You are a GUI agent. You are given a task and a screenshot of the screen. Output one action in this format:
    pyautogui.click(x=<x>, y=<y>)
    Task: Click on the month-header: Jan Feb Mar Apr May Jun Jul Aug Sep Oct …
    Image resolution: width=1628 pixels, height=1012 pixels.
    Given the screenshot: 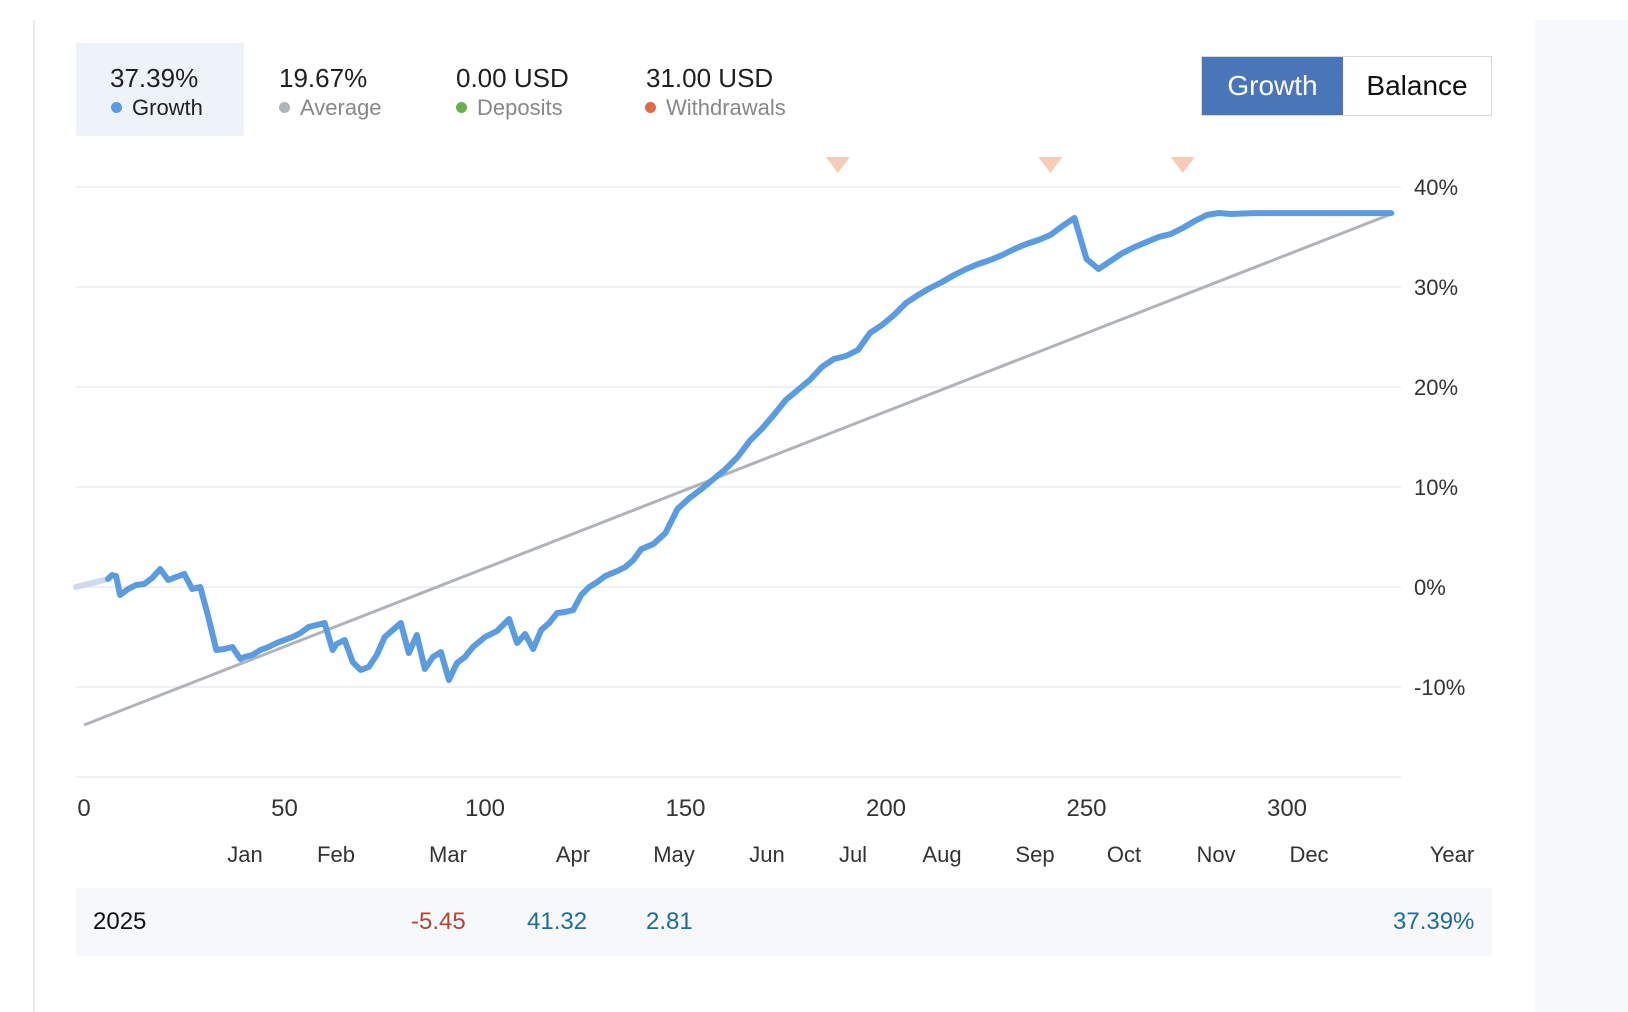 What is the action you would take?
    pyautogui.click(x=814, y=857)
    